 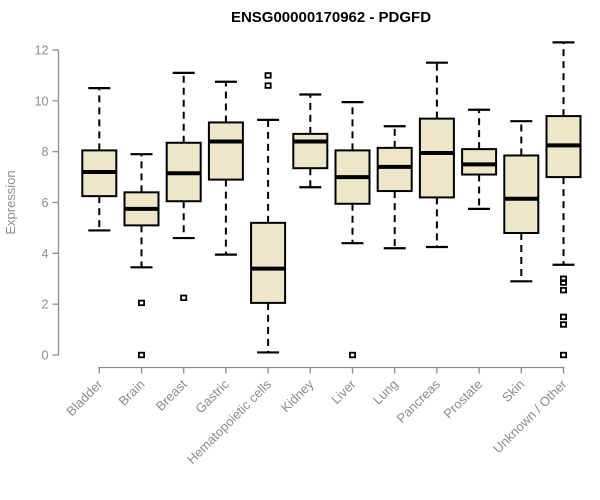 What do you see at coordinates (462, 399) in the screenshot?
I see `x-tick-label-prostate: Prostate` at bounding box center [462, 399].